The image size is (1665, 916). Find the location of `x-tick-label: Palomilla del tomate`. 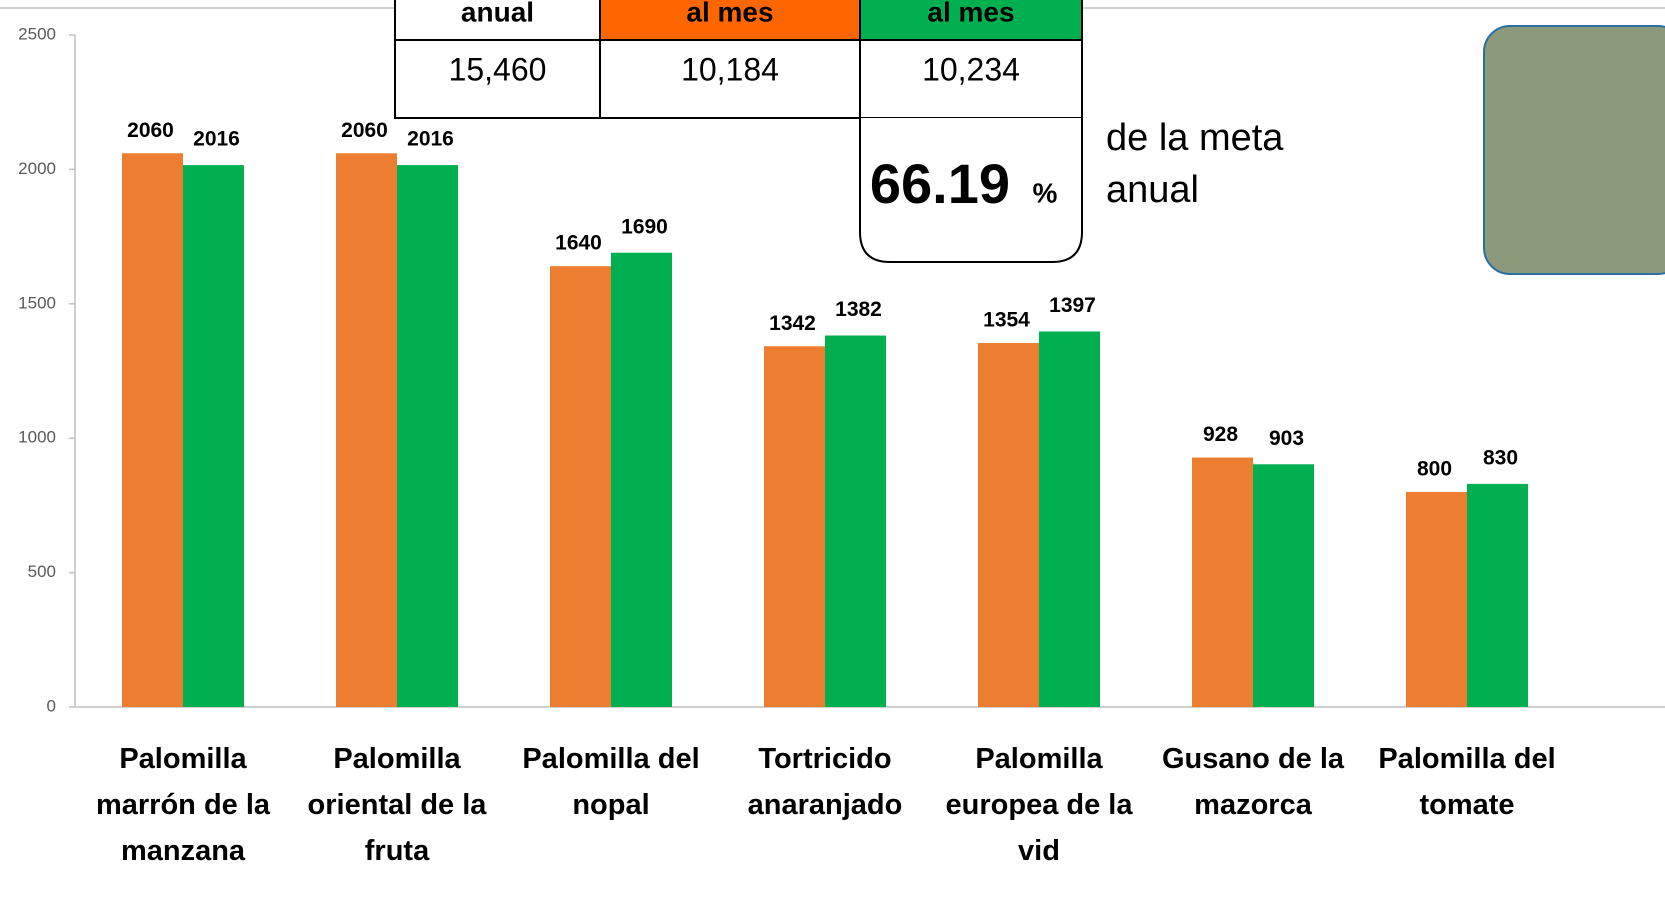

x-tick-label: Palomilla del tomate is located at coordinates (1467, 782).